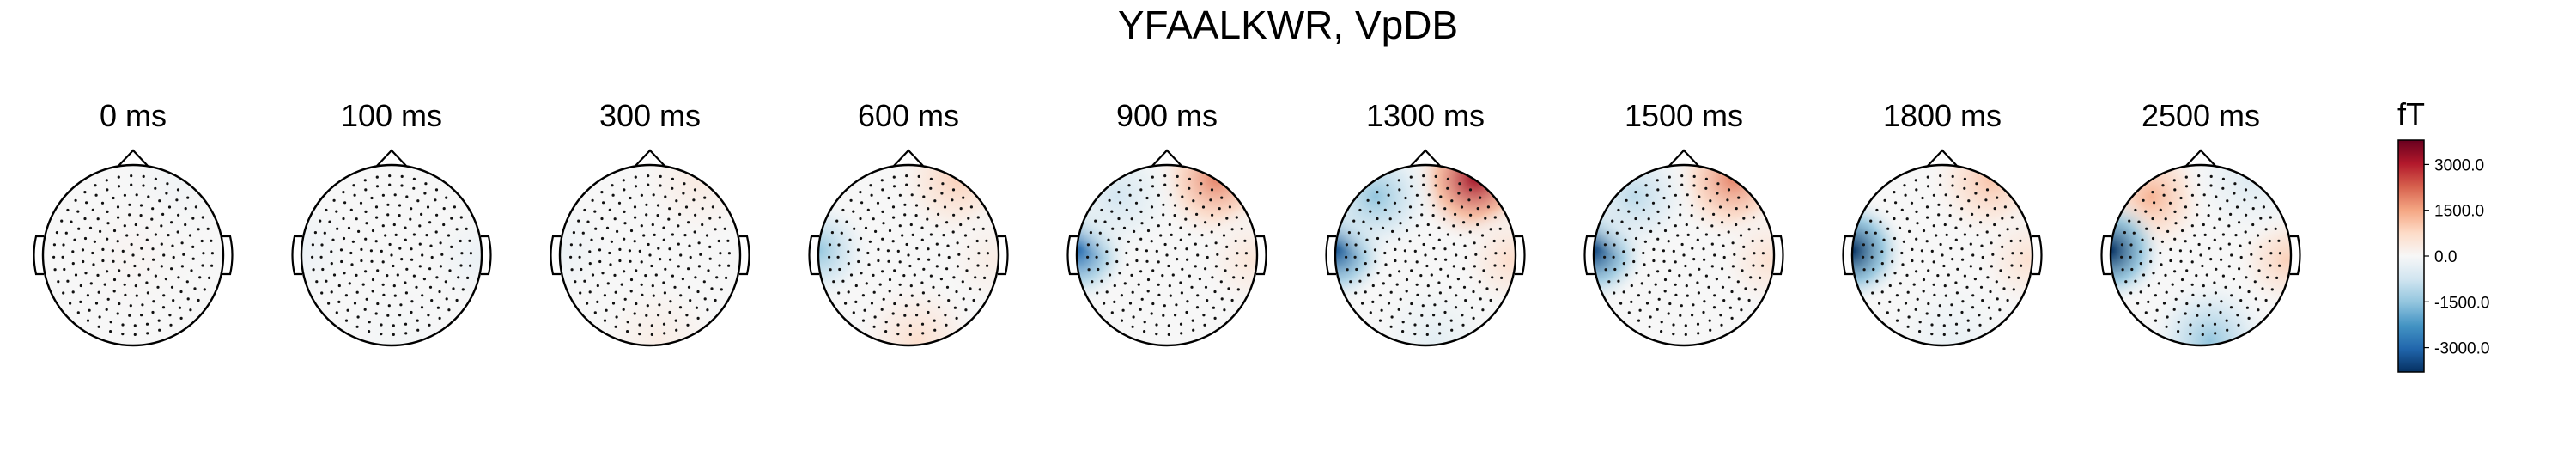 Image resolution: width=2576 pixels, height=464 pixels. Describe the element at coordinates (1167, 255) in the screenshot. I see `topomap-field` at that location.